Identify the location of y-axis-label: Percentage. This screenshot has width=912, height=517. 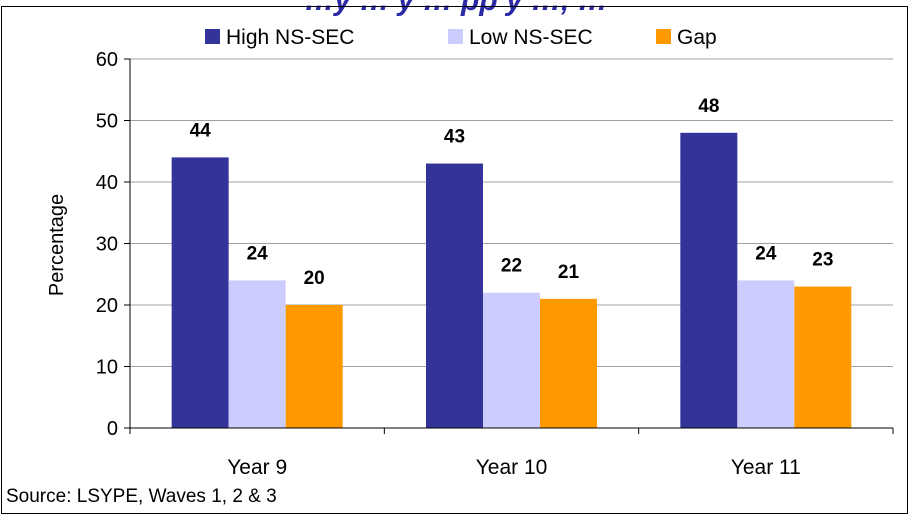
(57, 245).